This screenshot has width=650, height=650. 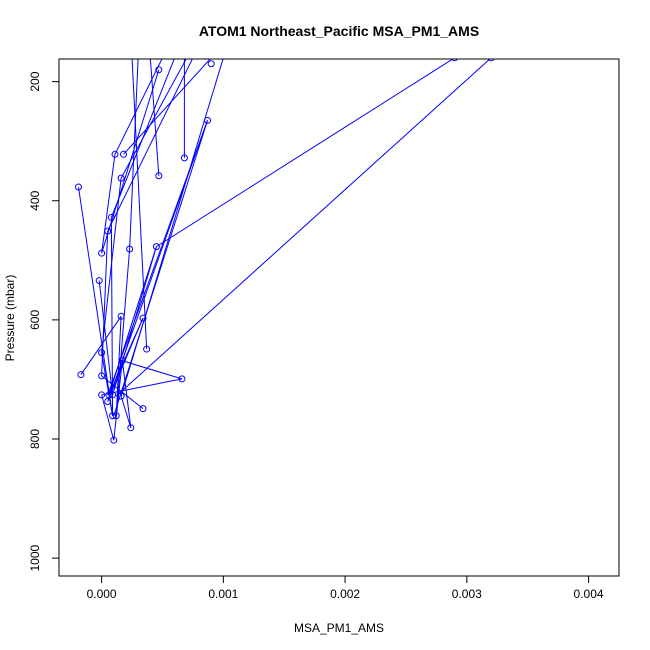 What do you see at coordinates (345, 594) in the screenshot?
I see `x-tick-label: 0.002` at bounding box center [345, 594].